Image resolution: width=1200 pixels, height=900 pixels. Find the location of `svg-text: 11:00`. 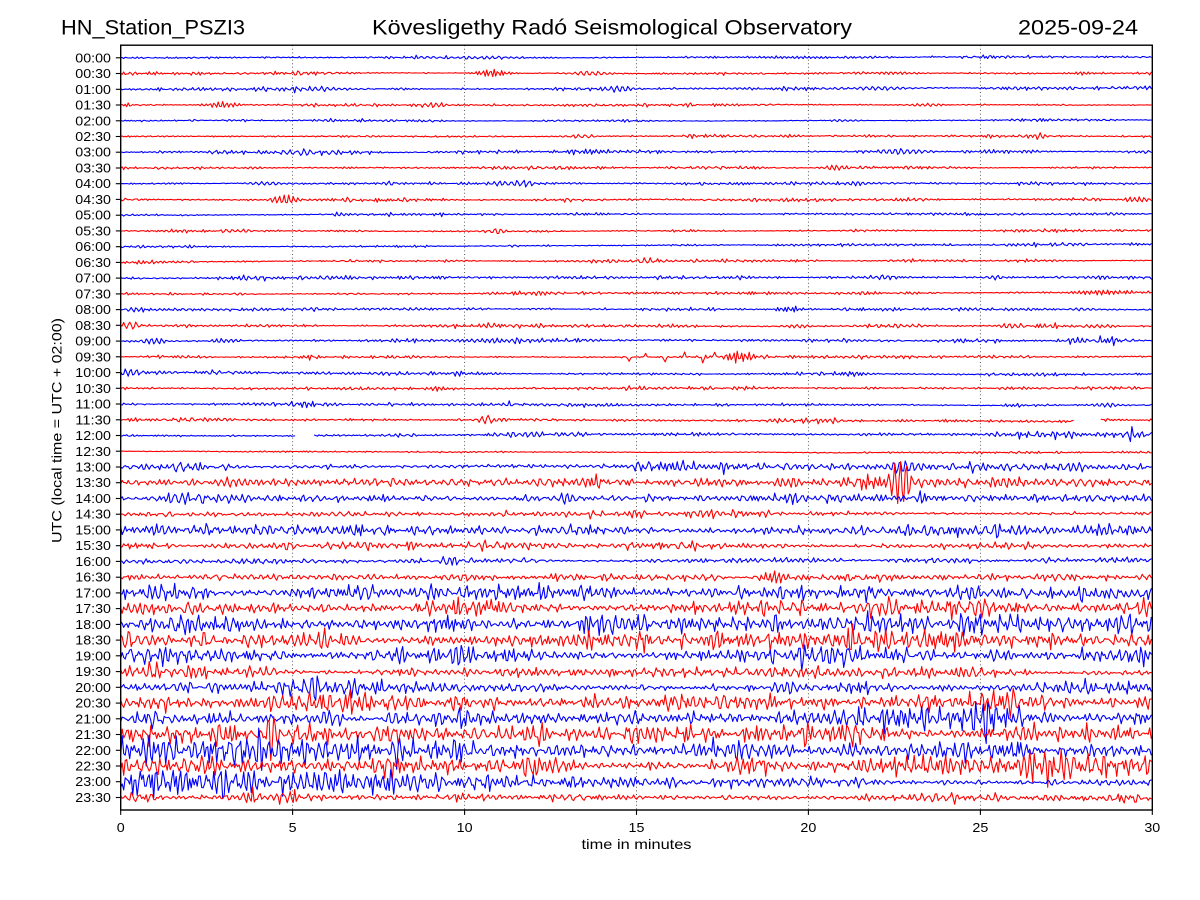

svg-text: 11:00 is located at coordinates (93, 405).